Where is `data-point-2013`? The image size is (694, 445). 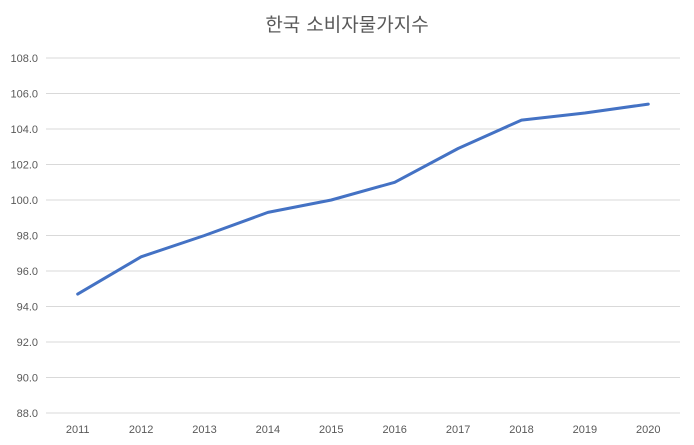
data-point-2013 is located at coordinates (205, 236).